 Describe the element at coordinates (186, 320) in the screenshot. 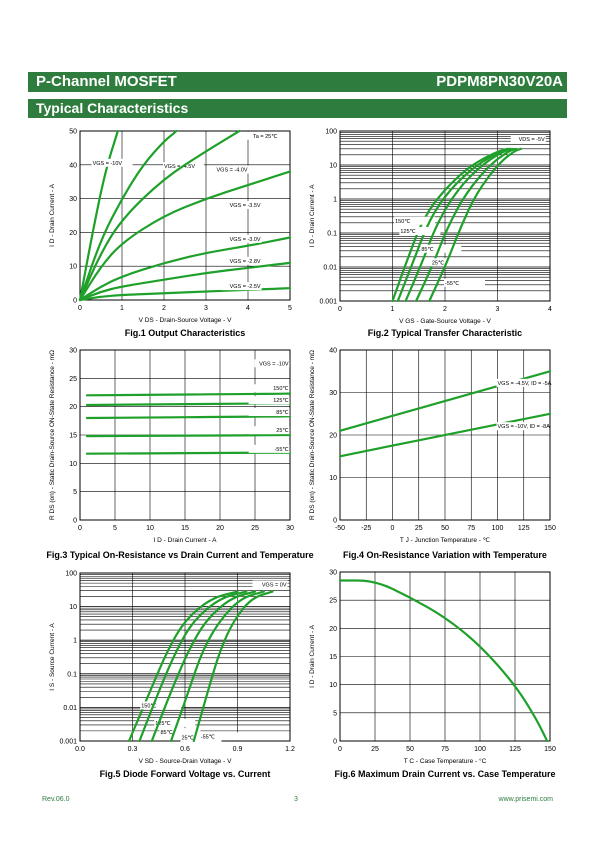

I see `x-axis-label: V DS - Drain-Source Voltage - V` at that location.